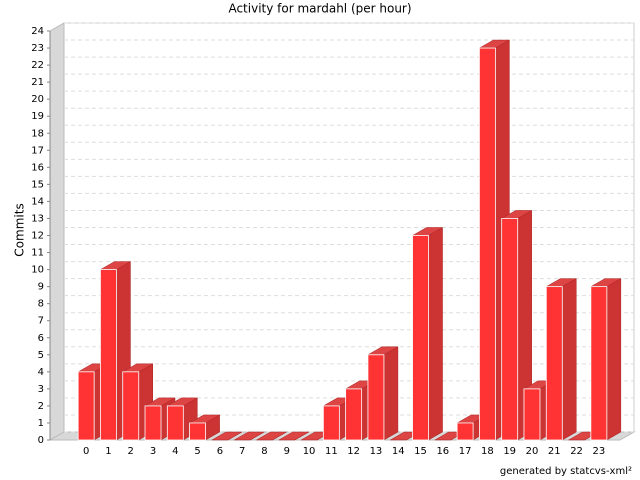  I want to click on x-tick-label: 13, so click(376, 451).